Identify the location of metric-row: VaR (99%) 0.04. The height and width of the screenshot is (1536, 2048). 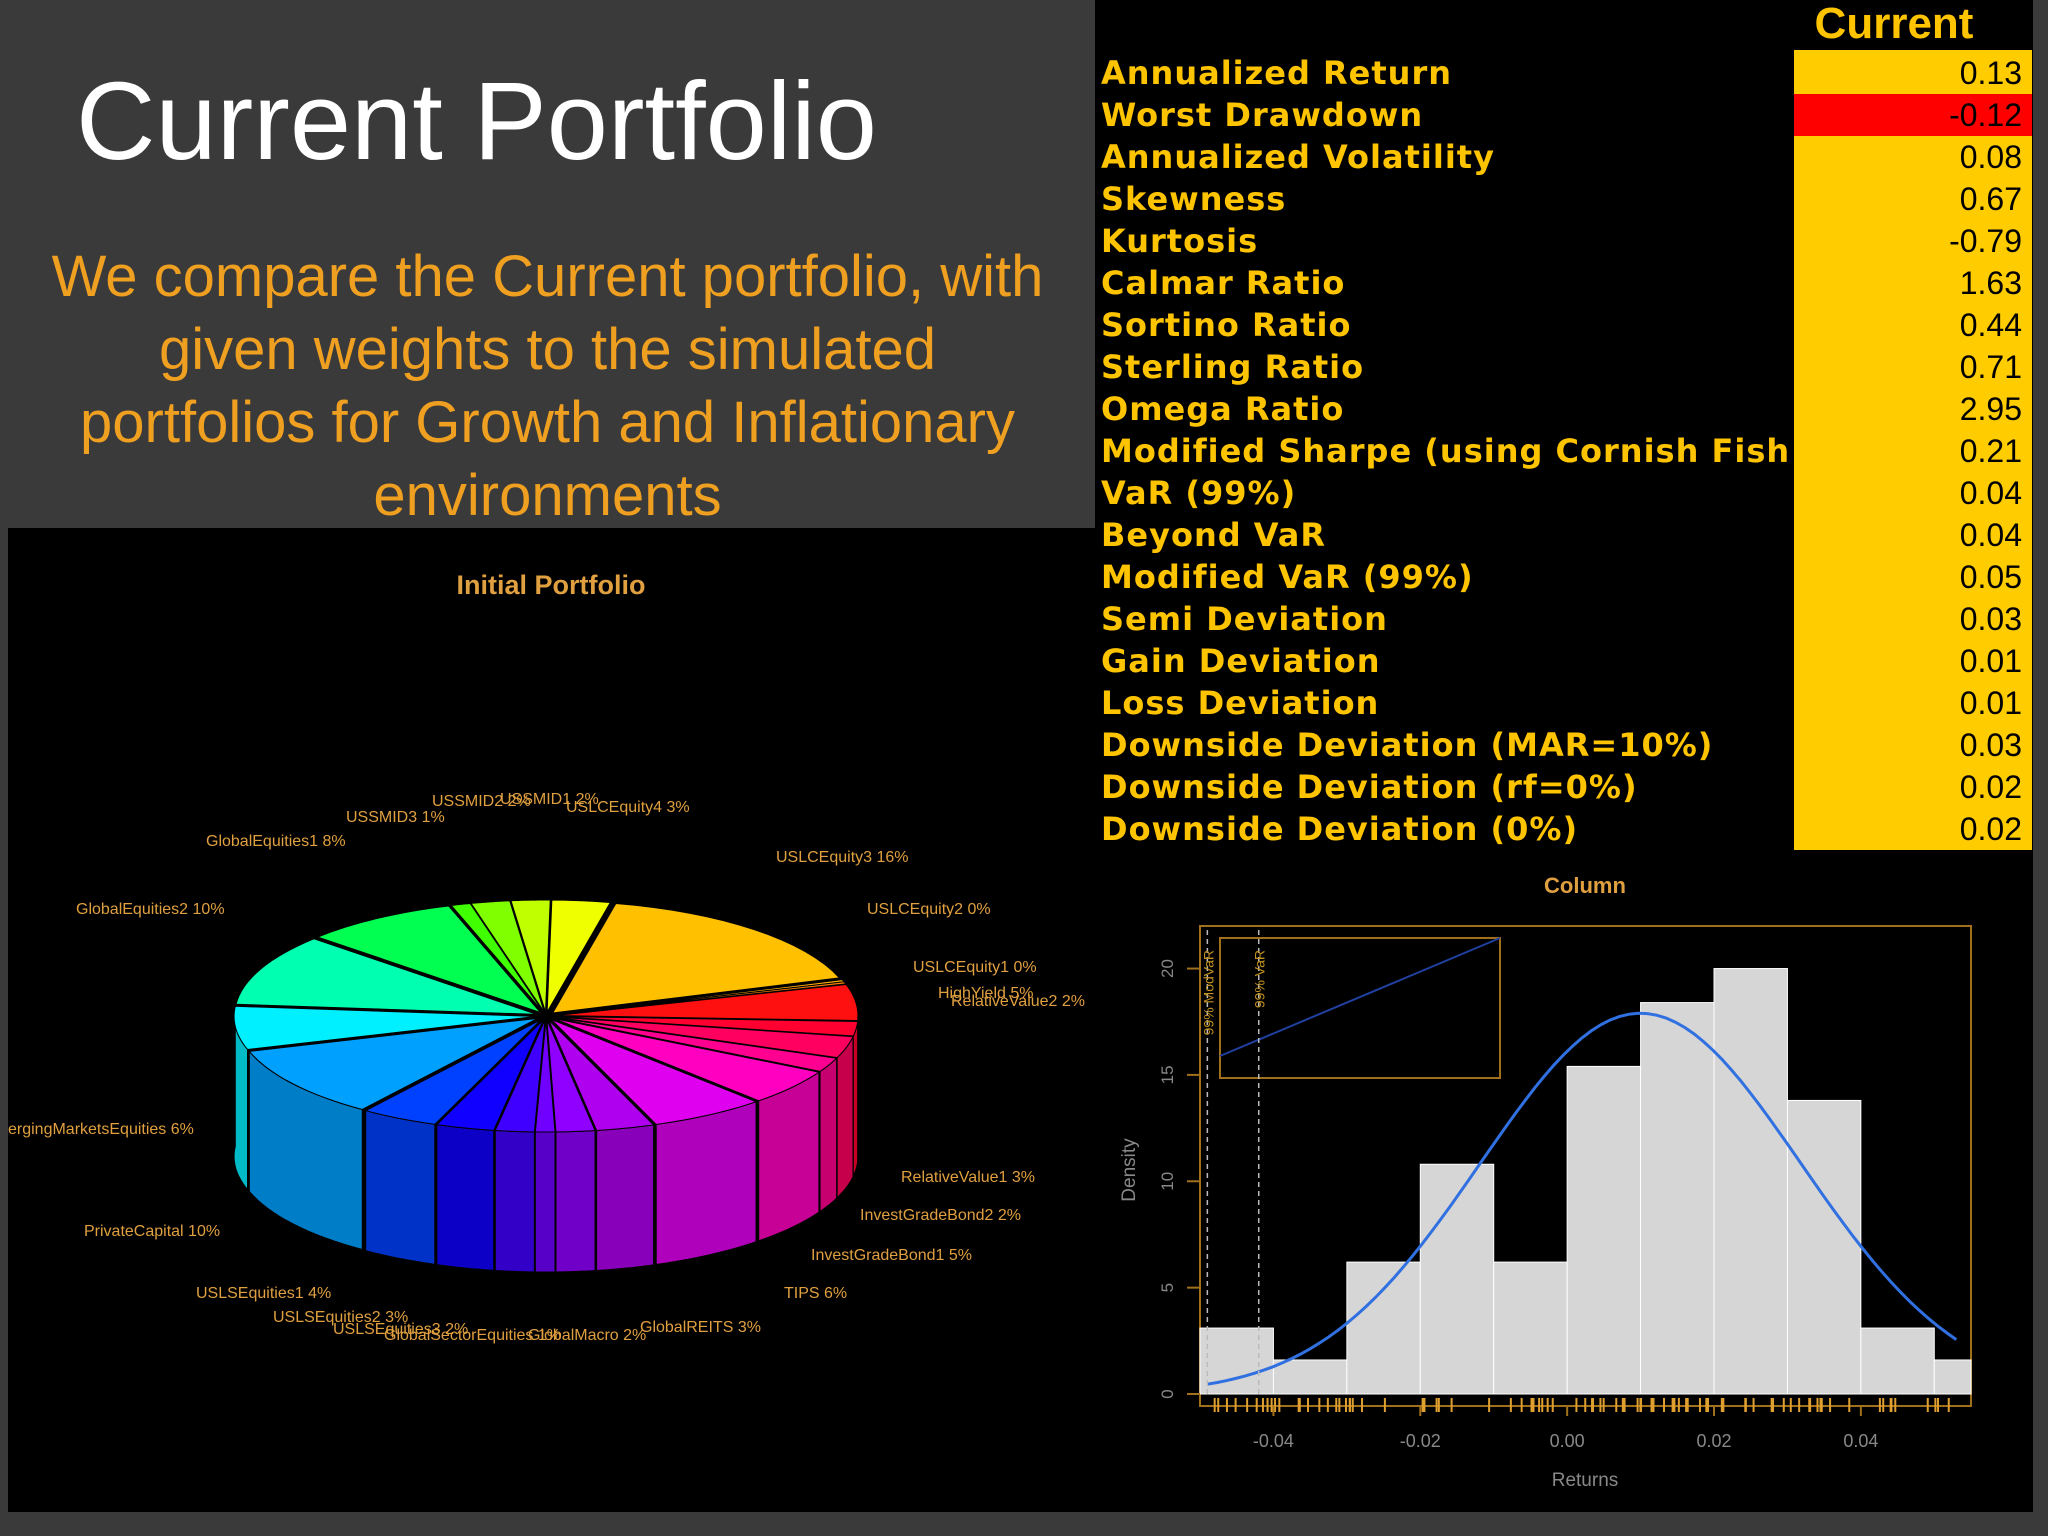
(1564, 493).